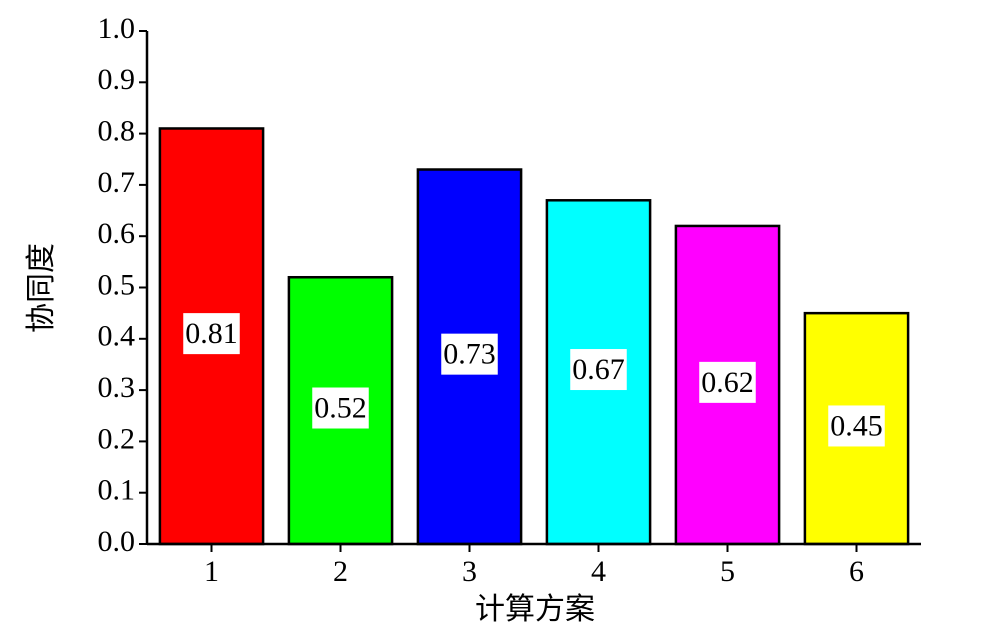  What do you see at coordinates (340, 571) in the screenshot?
I see `x-tick-label: 2` at bounding box center [340, 571].